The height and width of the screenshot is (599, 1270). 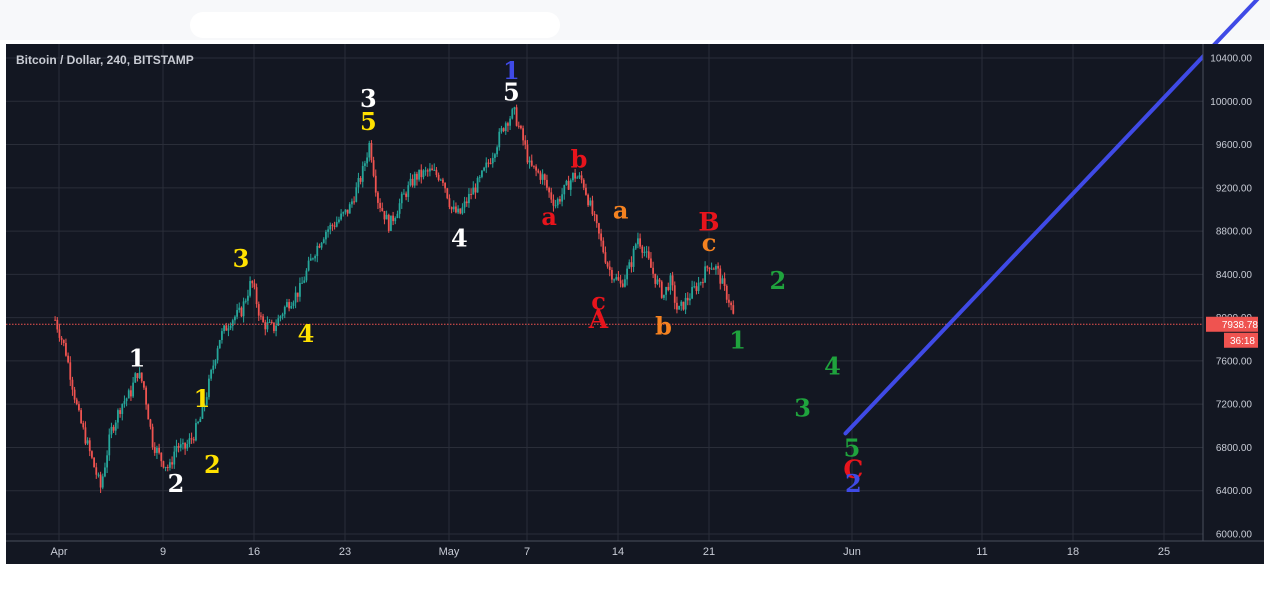 What do you see at coordinates (709, 552) in the screenshot?
I see `time-tick-label: 21` at bounding box center [709, 552].